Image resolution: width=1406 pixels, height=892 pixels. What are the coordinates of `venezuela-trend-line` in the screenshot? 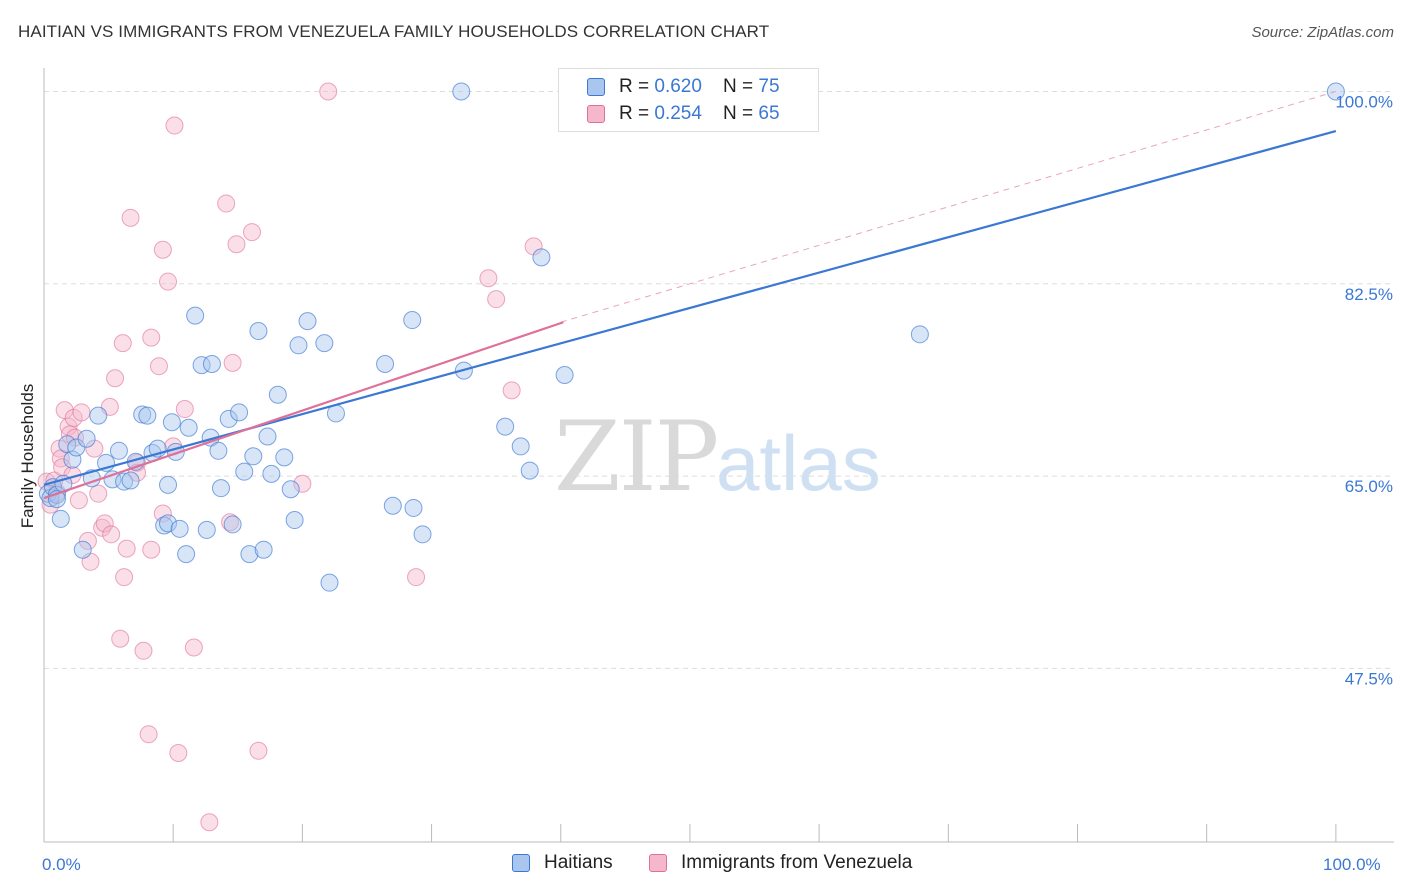 It's located at (303, 410).